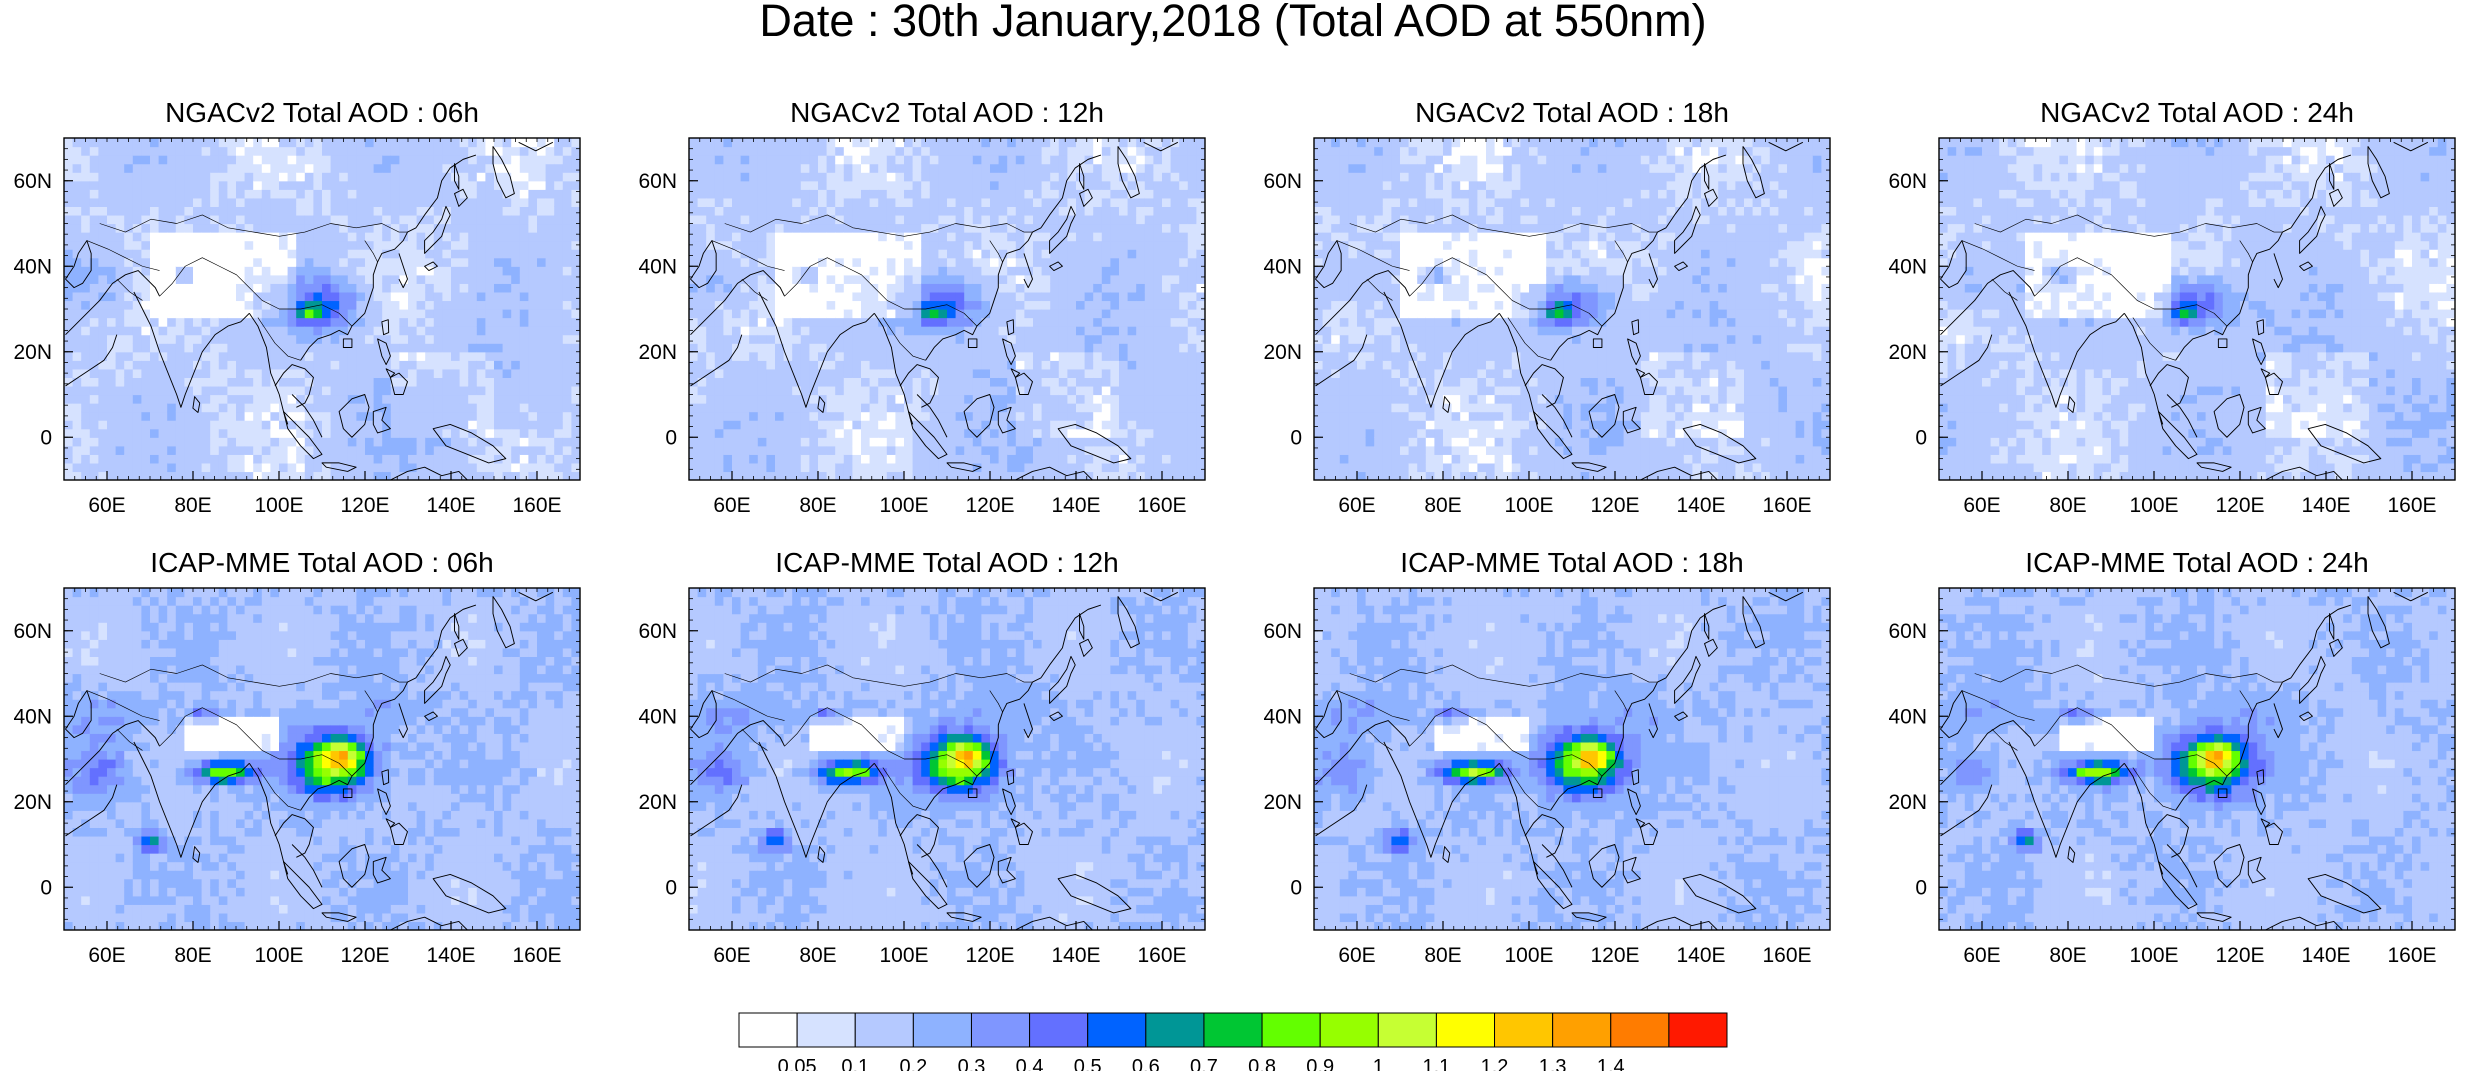 Image resolution: width=2466 pixels, height=1071 pixels. What do you see at coordinates (1378, 1063) in the screenshot?
I see `colorbar-label: 1` at bounding box center [1378, 1063].